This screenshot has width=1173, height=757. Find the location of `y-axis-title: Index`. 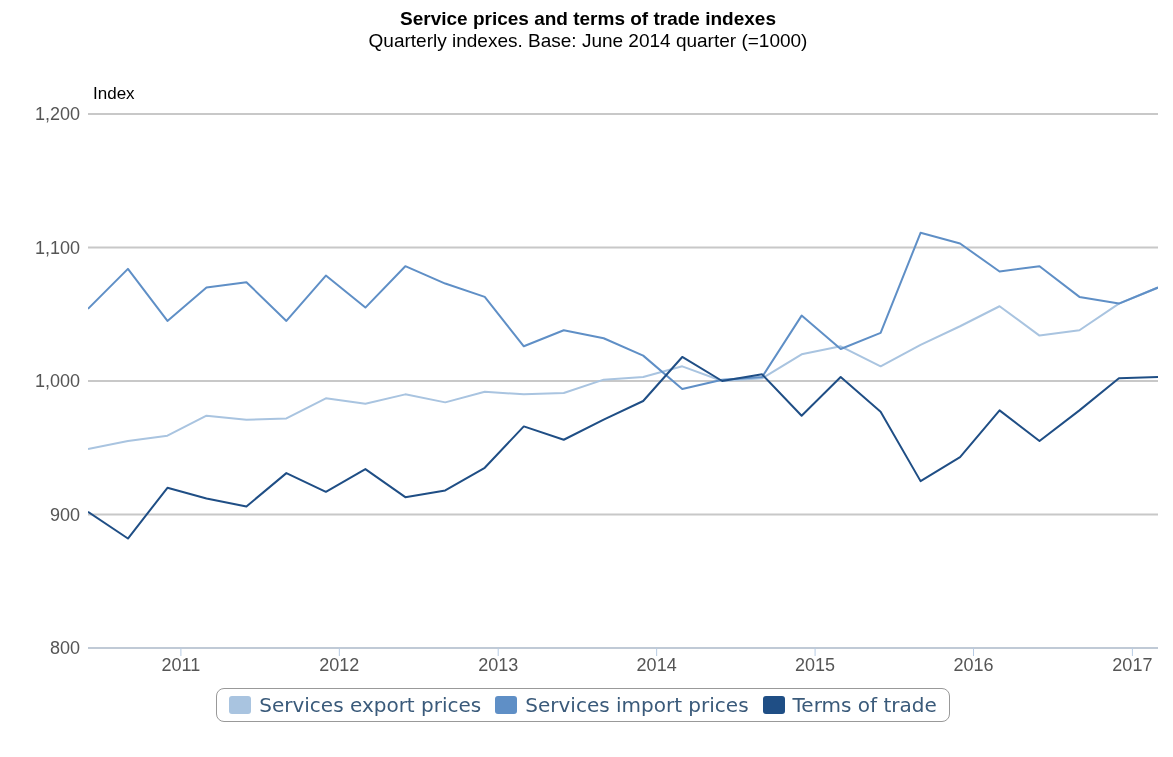

y-axis-title: Index is located at coordinates (114, 94).